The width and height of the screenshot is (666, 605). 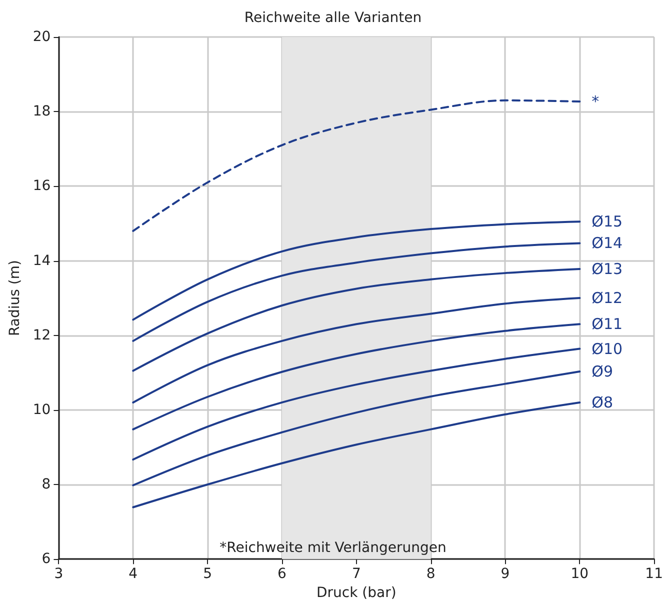 I want to click on series-label: Ø8, so click(x=603, y=402).